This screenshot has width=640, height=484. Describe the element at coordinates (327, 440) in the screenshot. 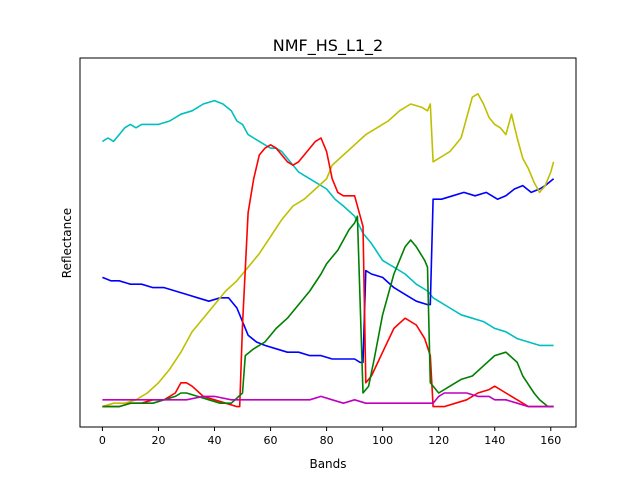

I see `x-tick-label: 80` at that location.